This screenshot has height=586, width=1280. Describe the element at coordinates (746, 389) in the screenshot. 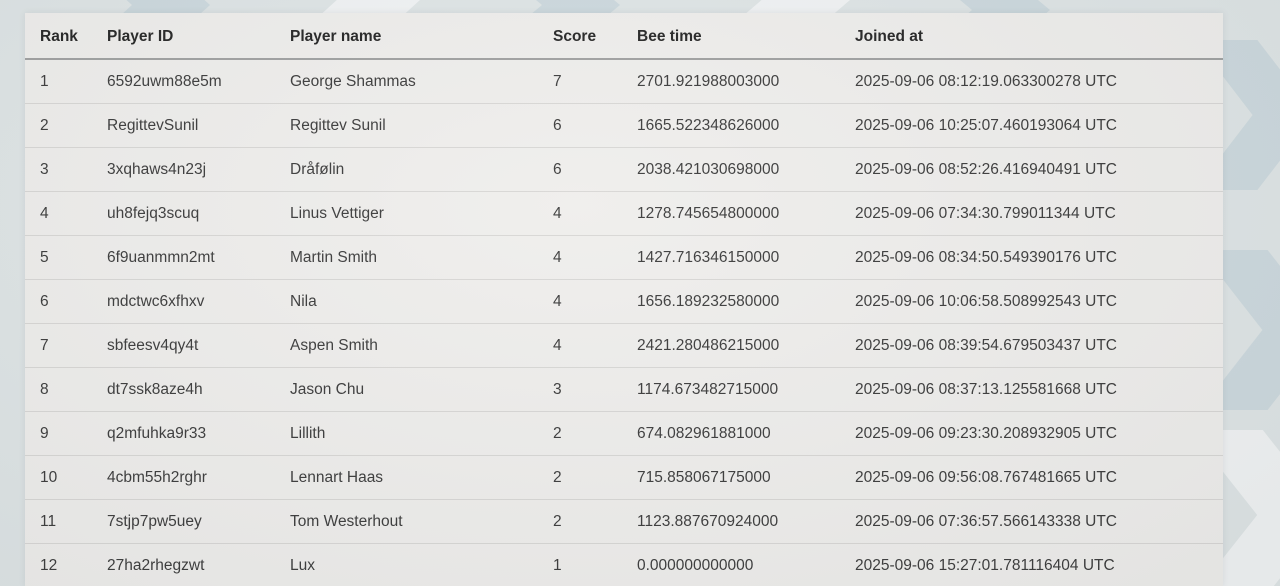

I see `cell-bee-time: 1174.673482715000` at that location.